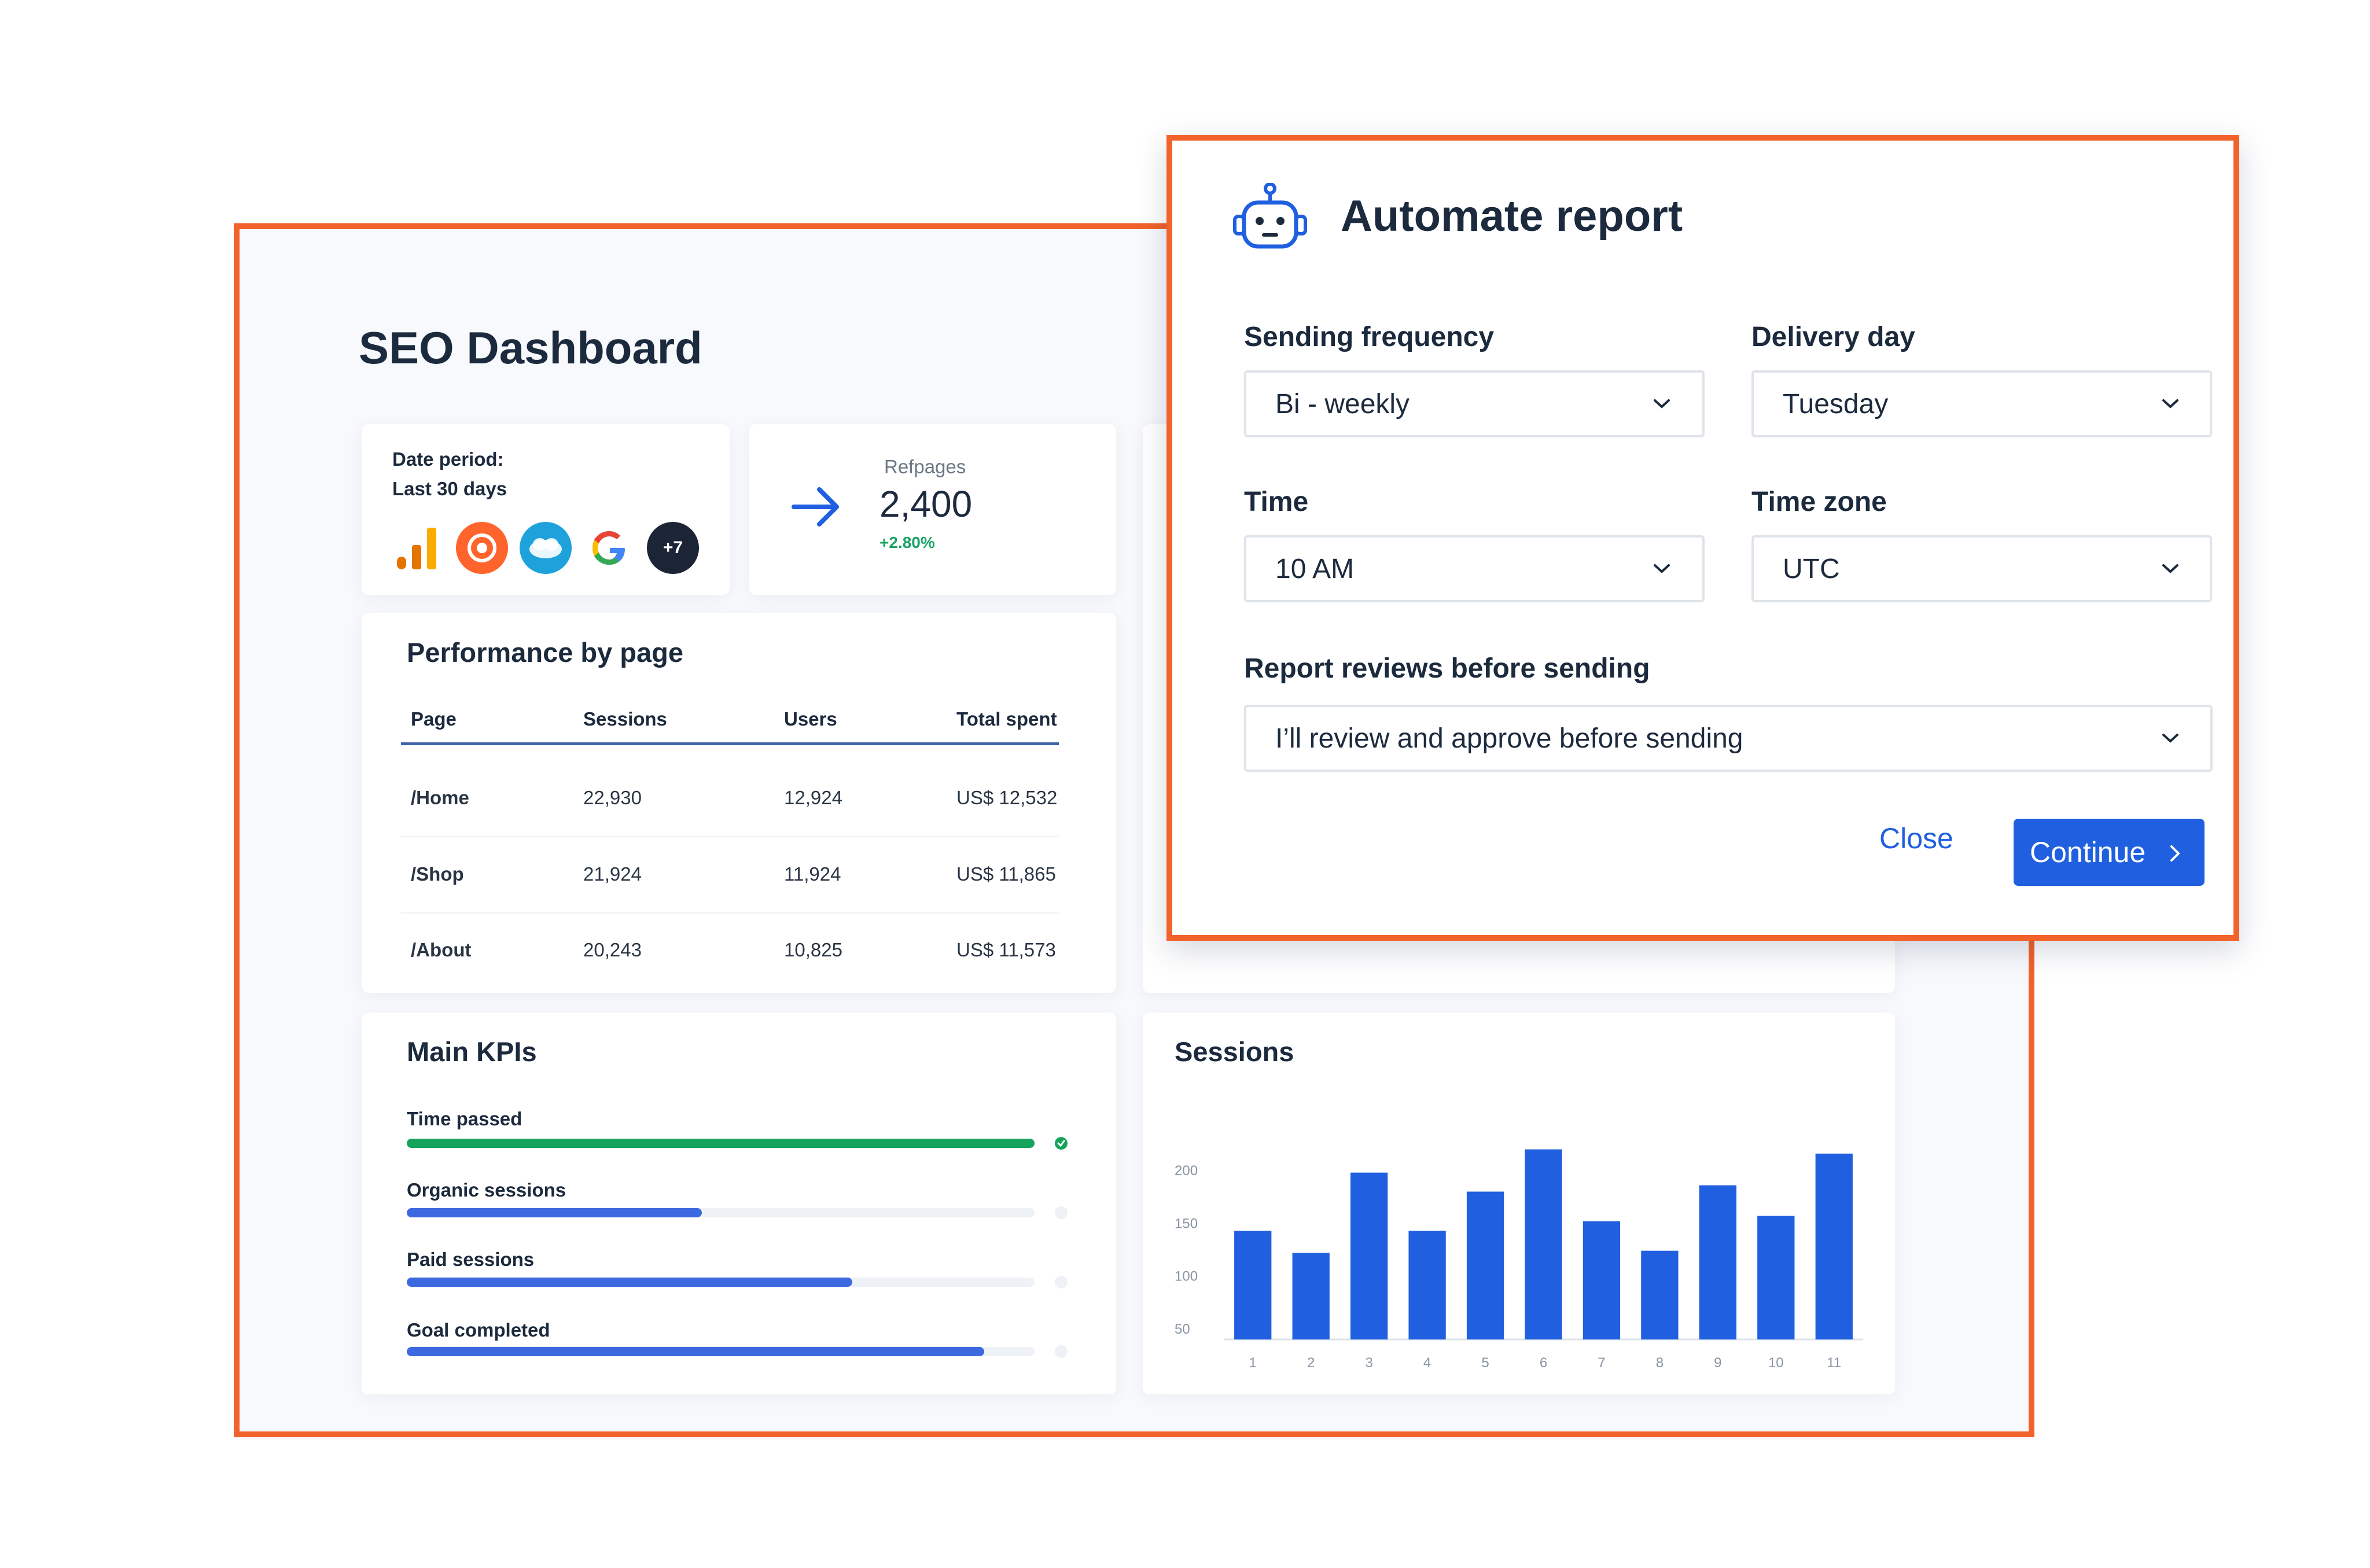  I want to click on table-header-divider, so click(730, 743).